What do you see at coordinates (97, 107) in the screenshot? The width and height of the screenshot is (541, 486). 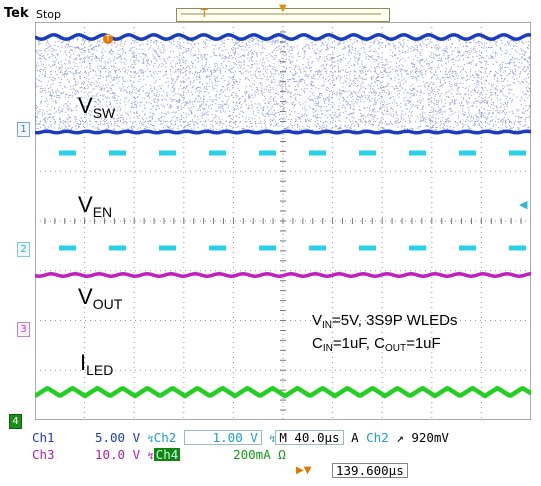 I see `vsw-label: VSW` at bounding box center [97, 107].